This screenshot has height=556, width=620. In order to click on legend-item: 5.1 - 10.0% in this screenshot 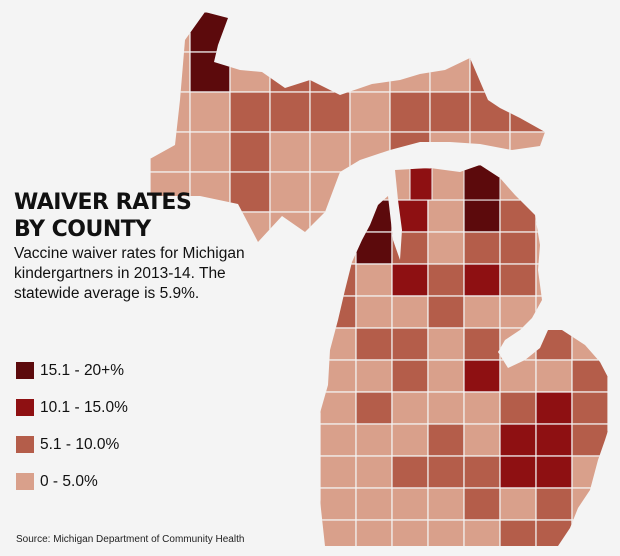, I will do `click(72, 444)`.